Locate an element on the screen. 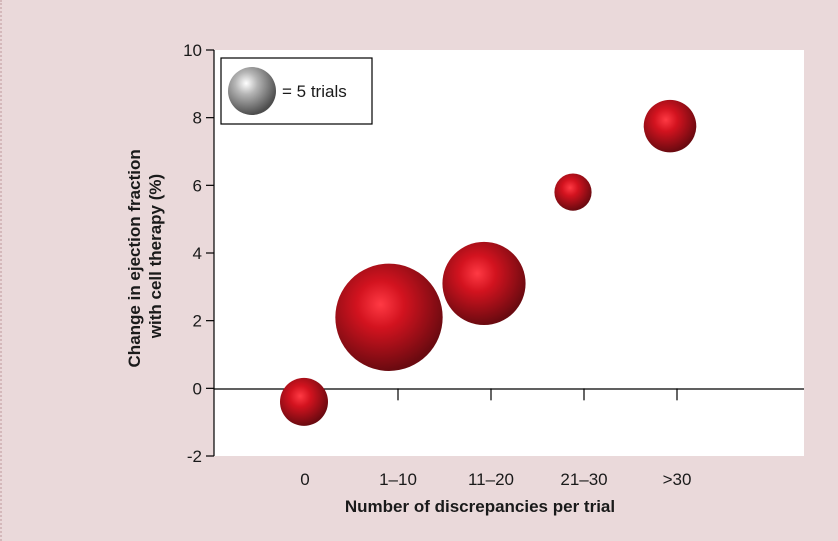  legend: = 5 trials is located at coordinates (296, 91).